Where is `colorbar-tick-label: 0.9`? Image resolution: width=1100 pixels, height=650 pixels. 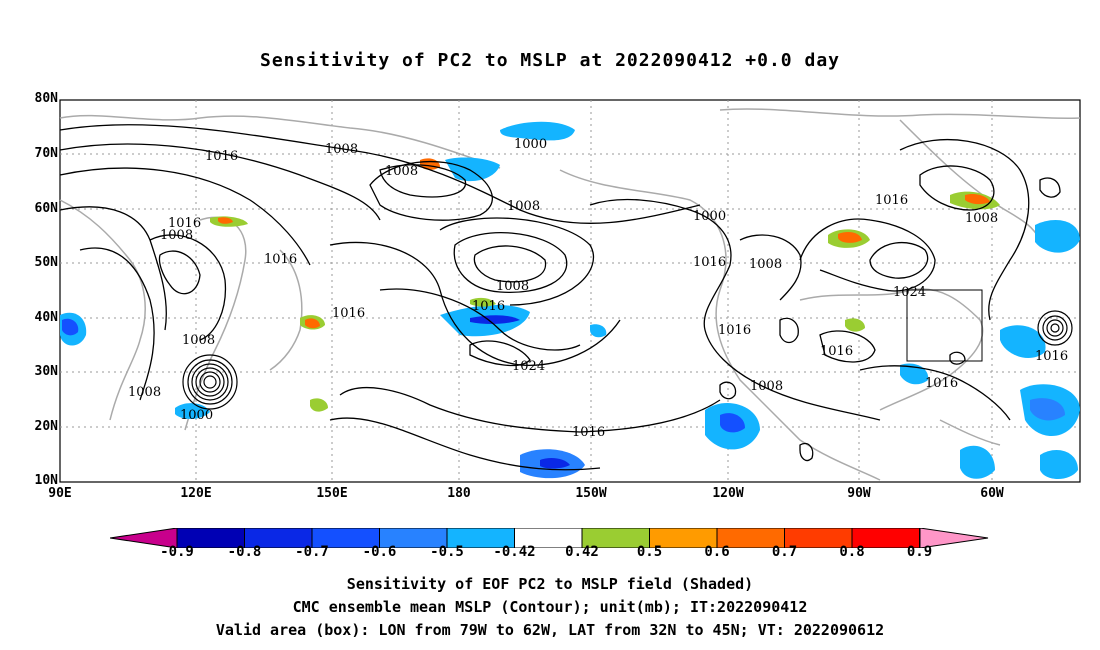 colorbar-tick-label: 0.9 is located at coordinates (919, 552).